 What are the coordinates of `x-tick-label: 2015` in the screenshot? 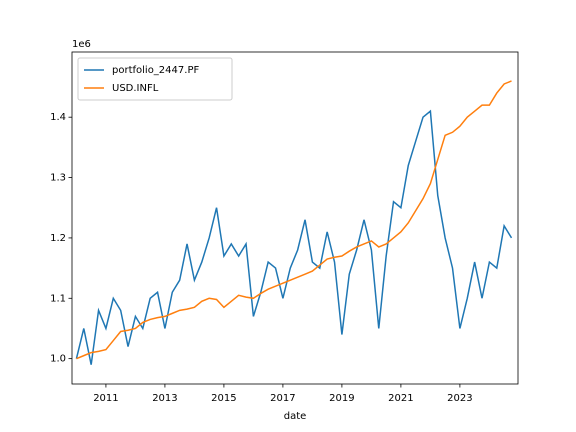 It's located at (223, 398).